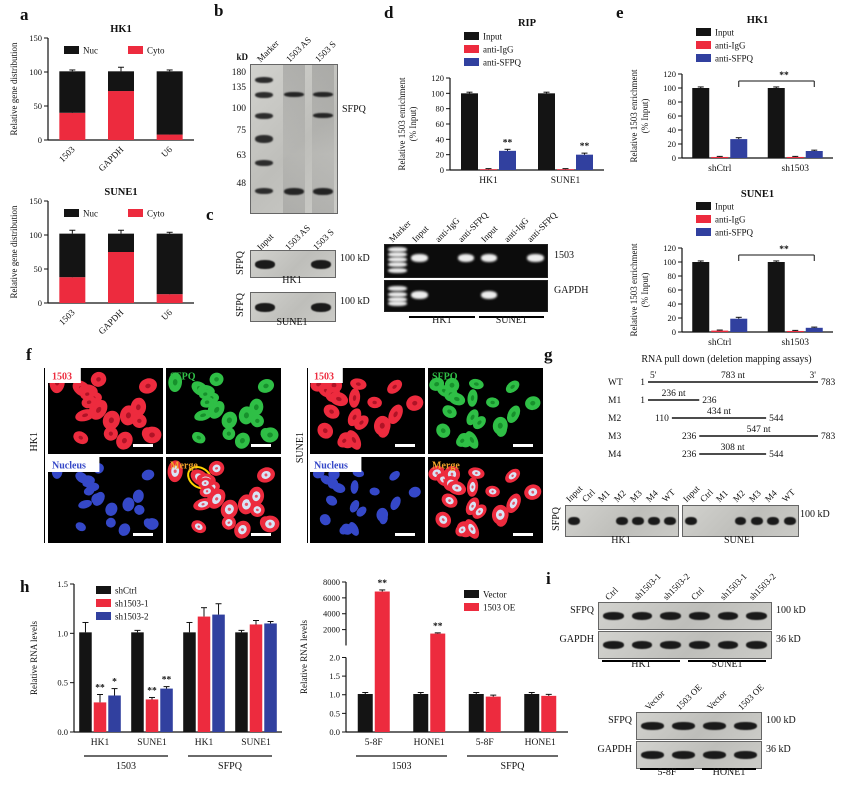  What do you see at coordinates (672, 130) in the screenshot?
I see `svg-text: 40` at bounding box center [672, 130].